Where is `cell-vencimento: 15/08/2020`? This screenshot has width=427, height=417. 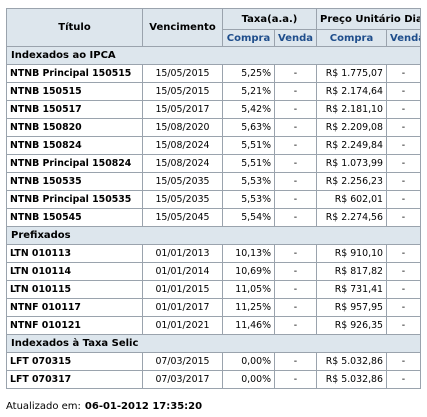 cell-vencimento: 15/08/2020 is located at coordinates (182, 127).